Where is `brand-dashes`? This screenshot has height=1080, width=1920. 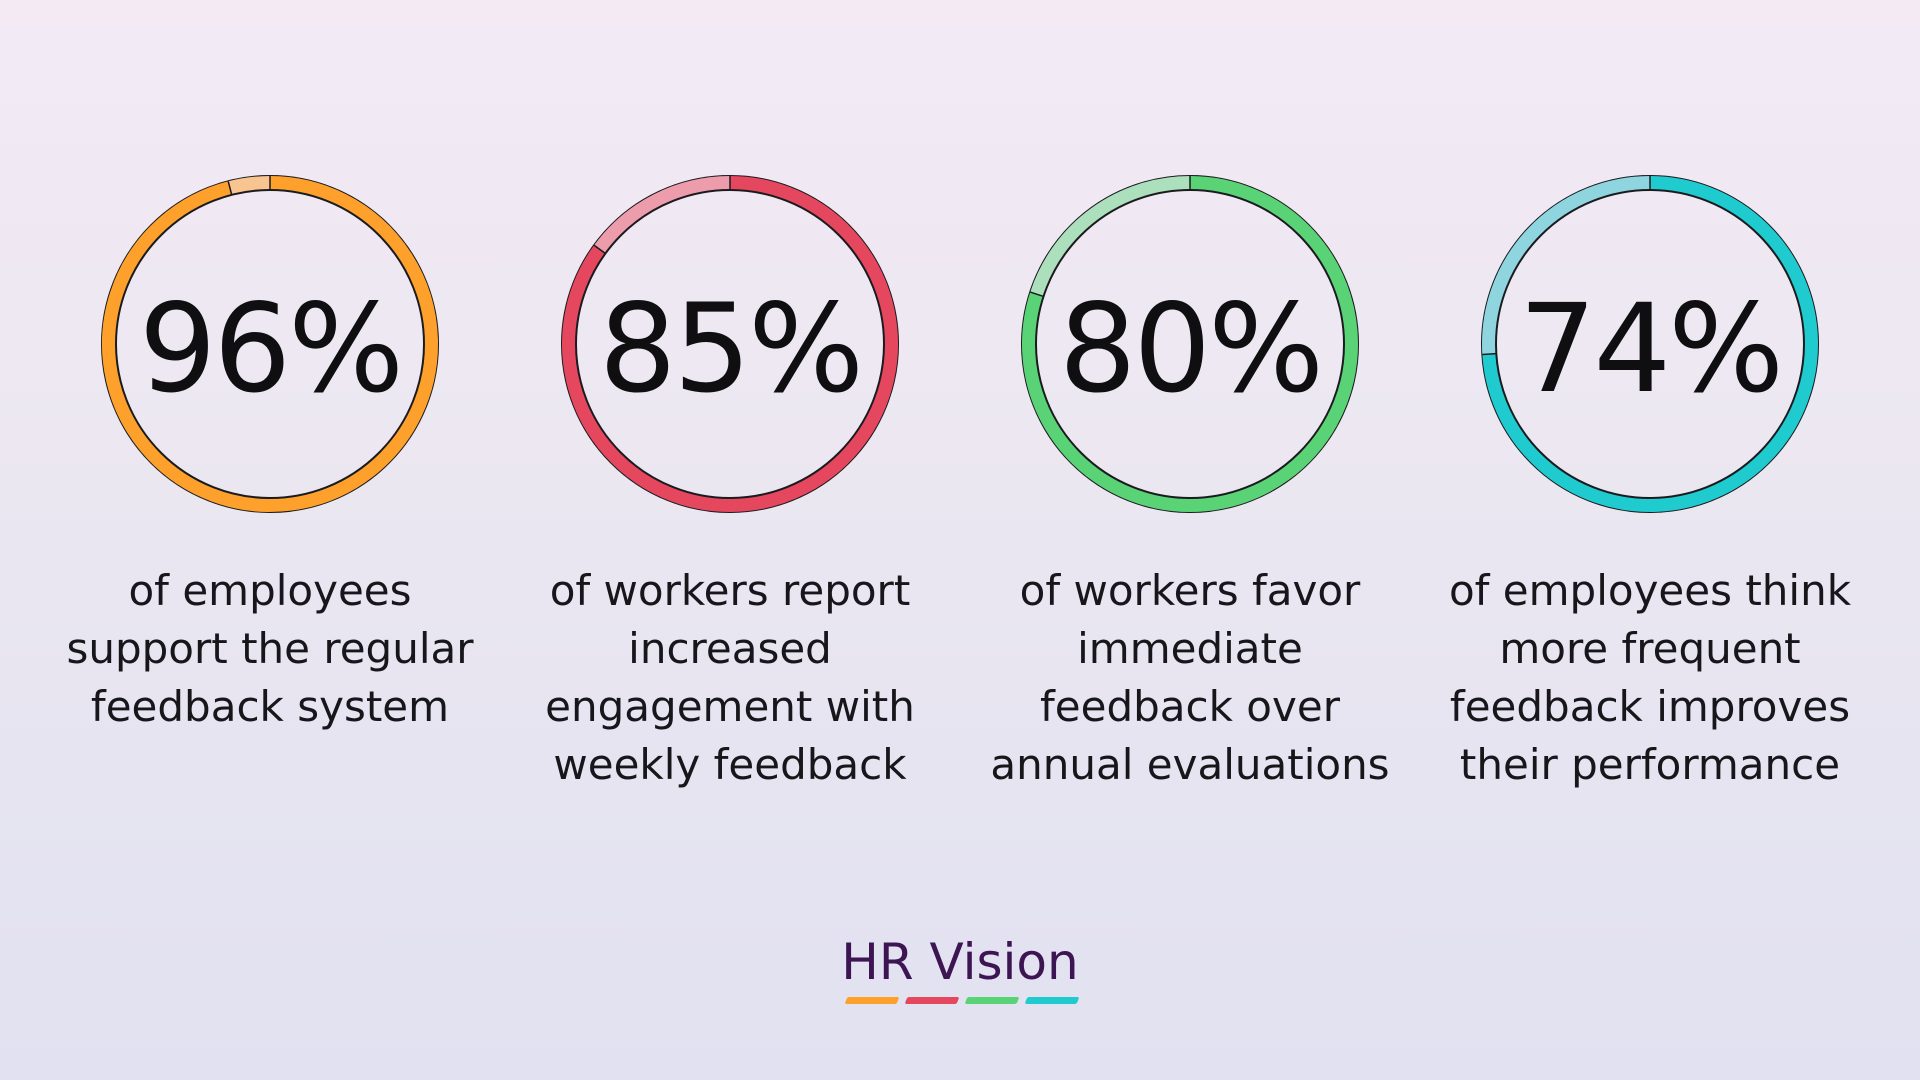
brand-dashes is located at coordinates (962, 1002).